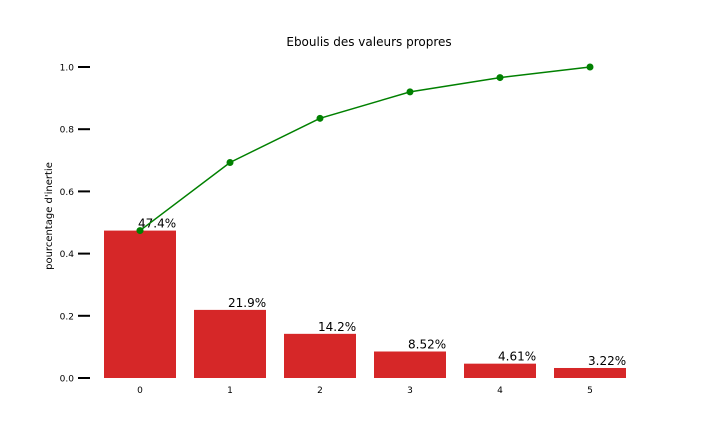  What do you see at coordinates (67, 317) in the screenshot?
I see `y-tick-label: 0.2` at bounding box center [67, 317].